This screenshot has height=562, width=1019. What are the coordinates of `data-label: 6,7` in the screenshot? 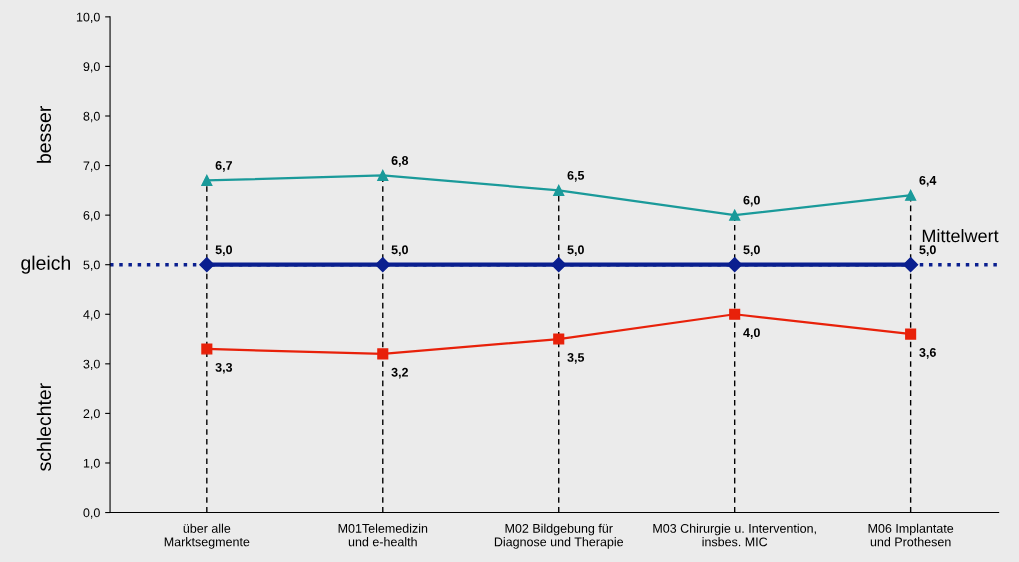 It's located at (223, 166).